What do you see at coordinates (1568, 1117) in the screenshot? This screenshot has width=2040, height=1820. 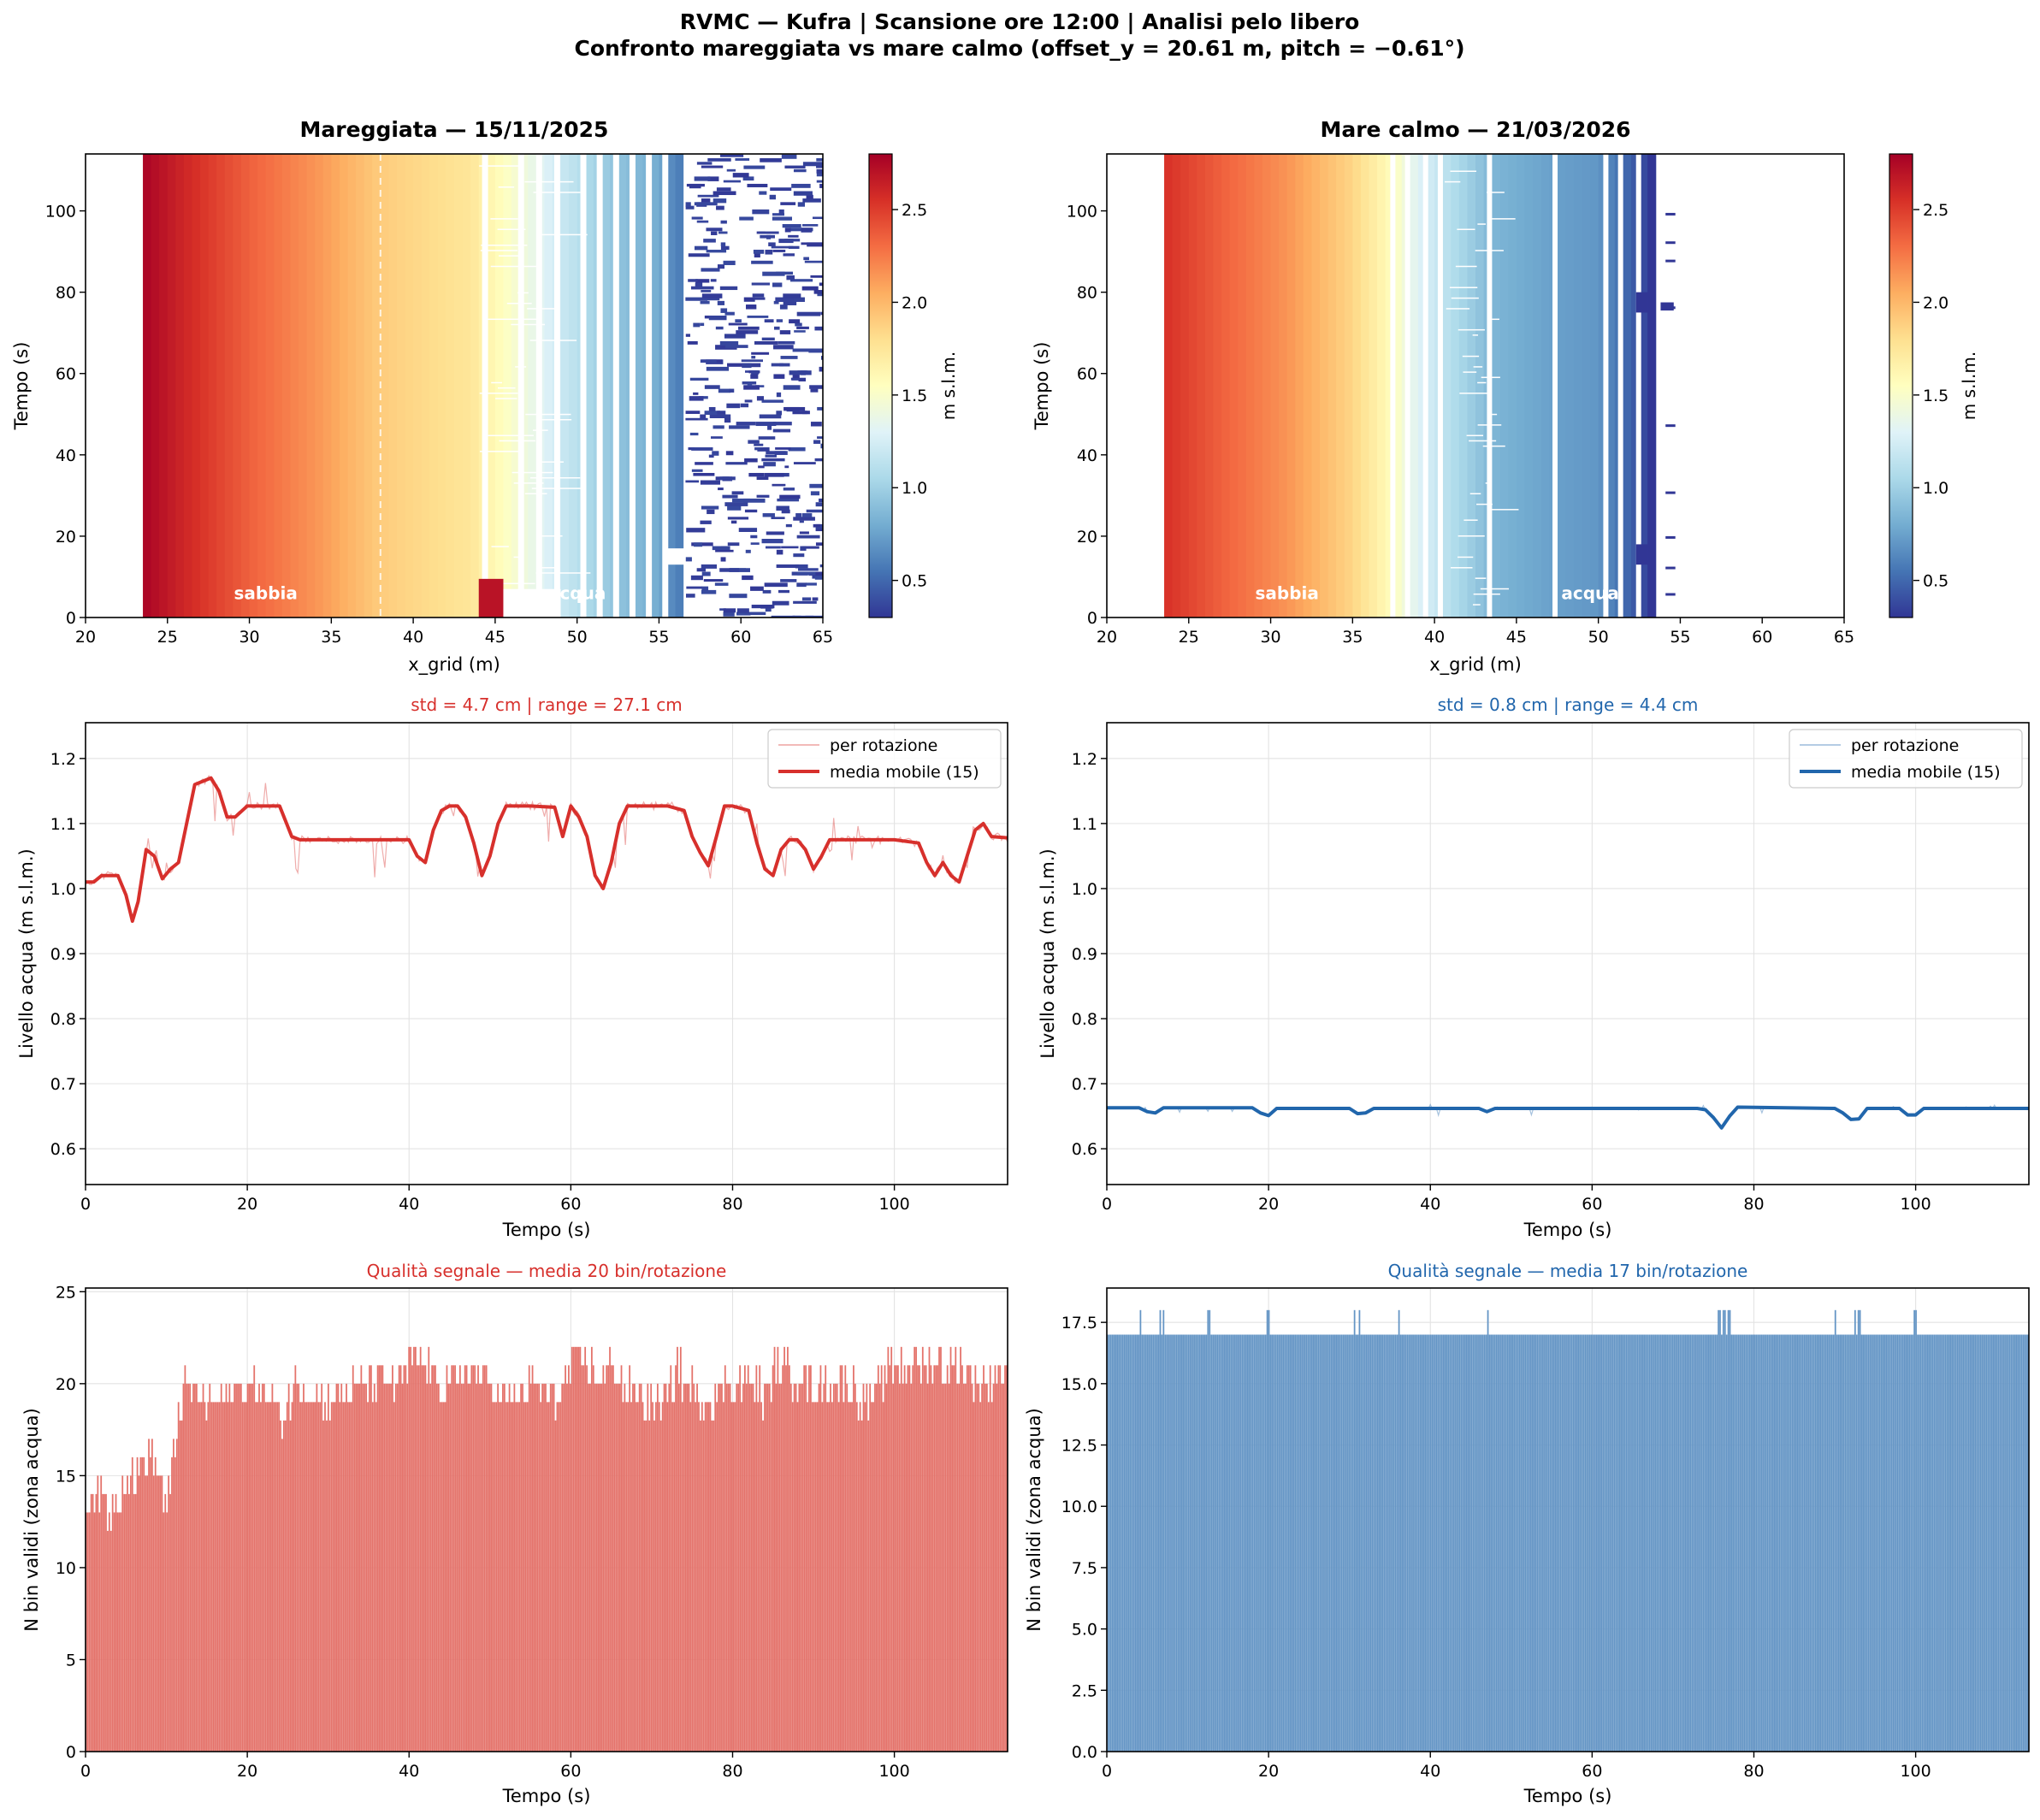 I see `level-calm-moving-avg-line` at bounding box center [1568, 1117].